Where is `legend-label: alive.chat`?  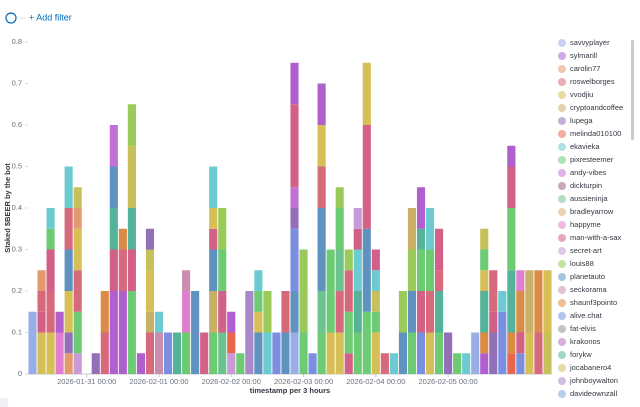 legend-label: alive.chat is located at coordinates (586, 315).